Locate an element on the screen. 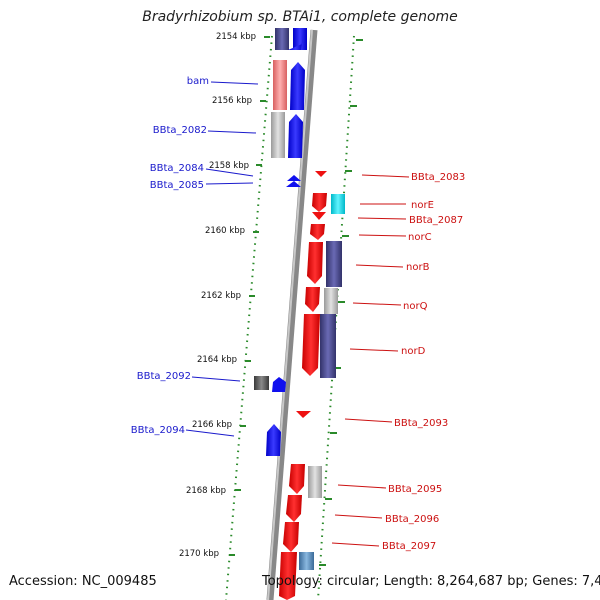  gene-label-bbta2092: BBta_2092 is located at coordinates (164, 376).